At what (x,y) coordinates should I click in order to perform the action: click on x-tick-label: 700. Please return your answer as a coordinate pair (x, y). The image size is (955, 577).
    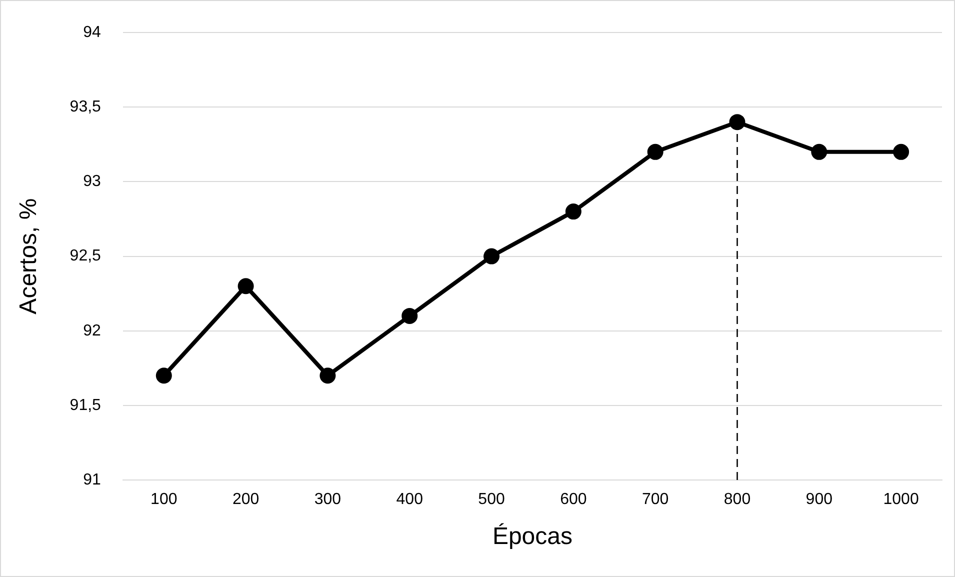
    Looking at the image, I should click on (655, 499).